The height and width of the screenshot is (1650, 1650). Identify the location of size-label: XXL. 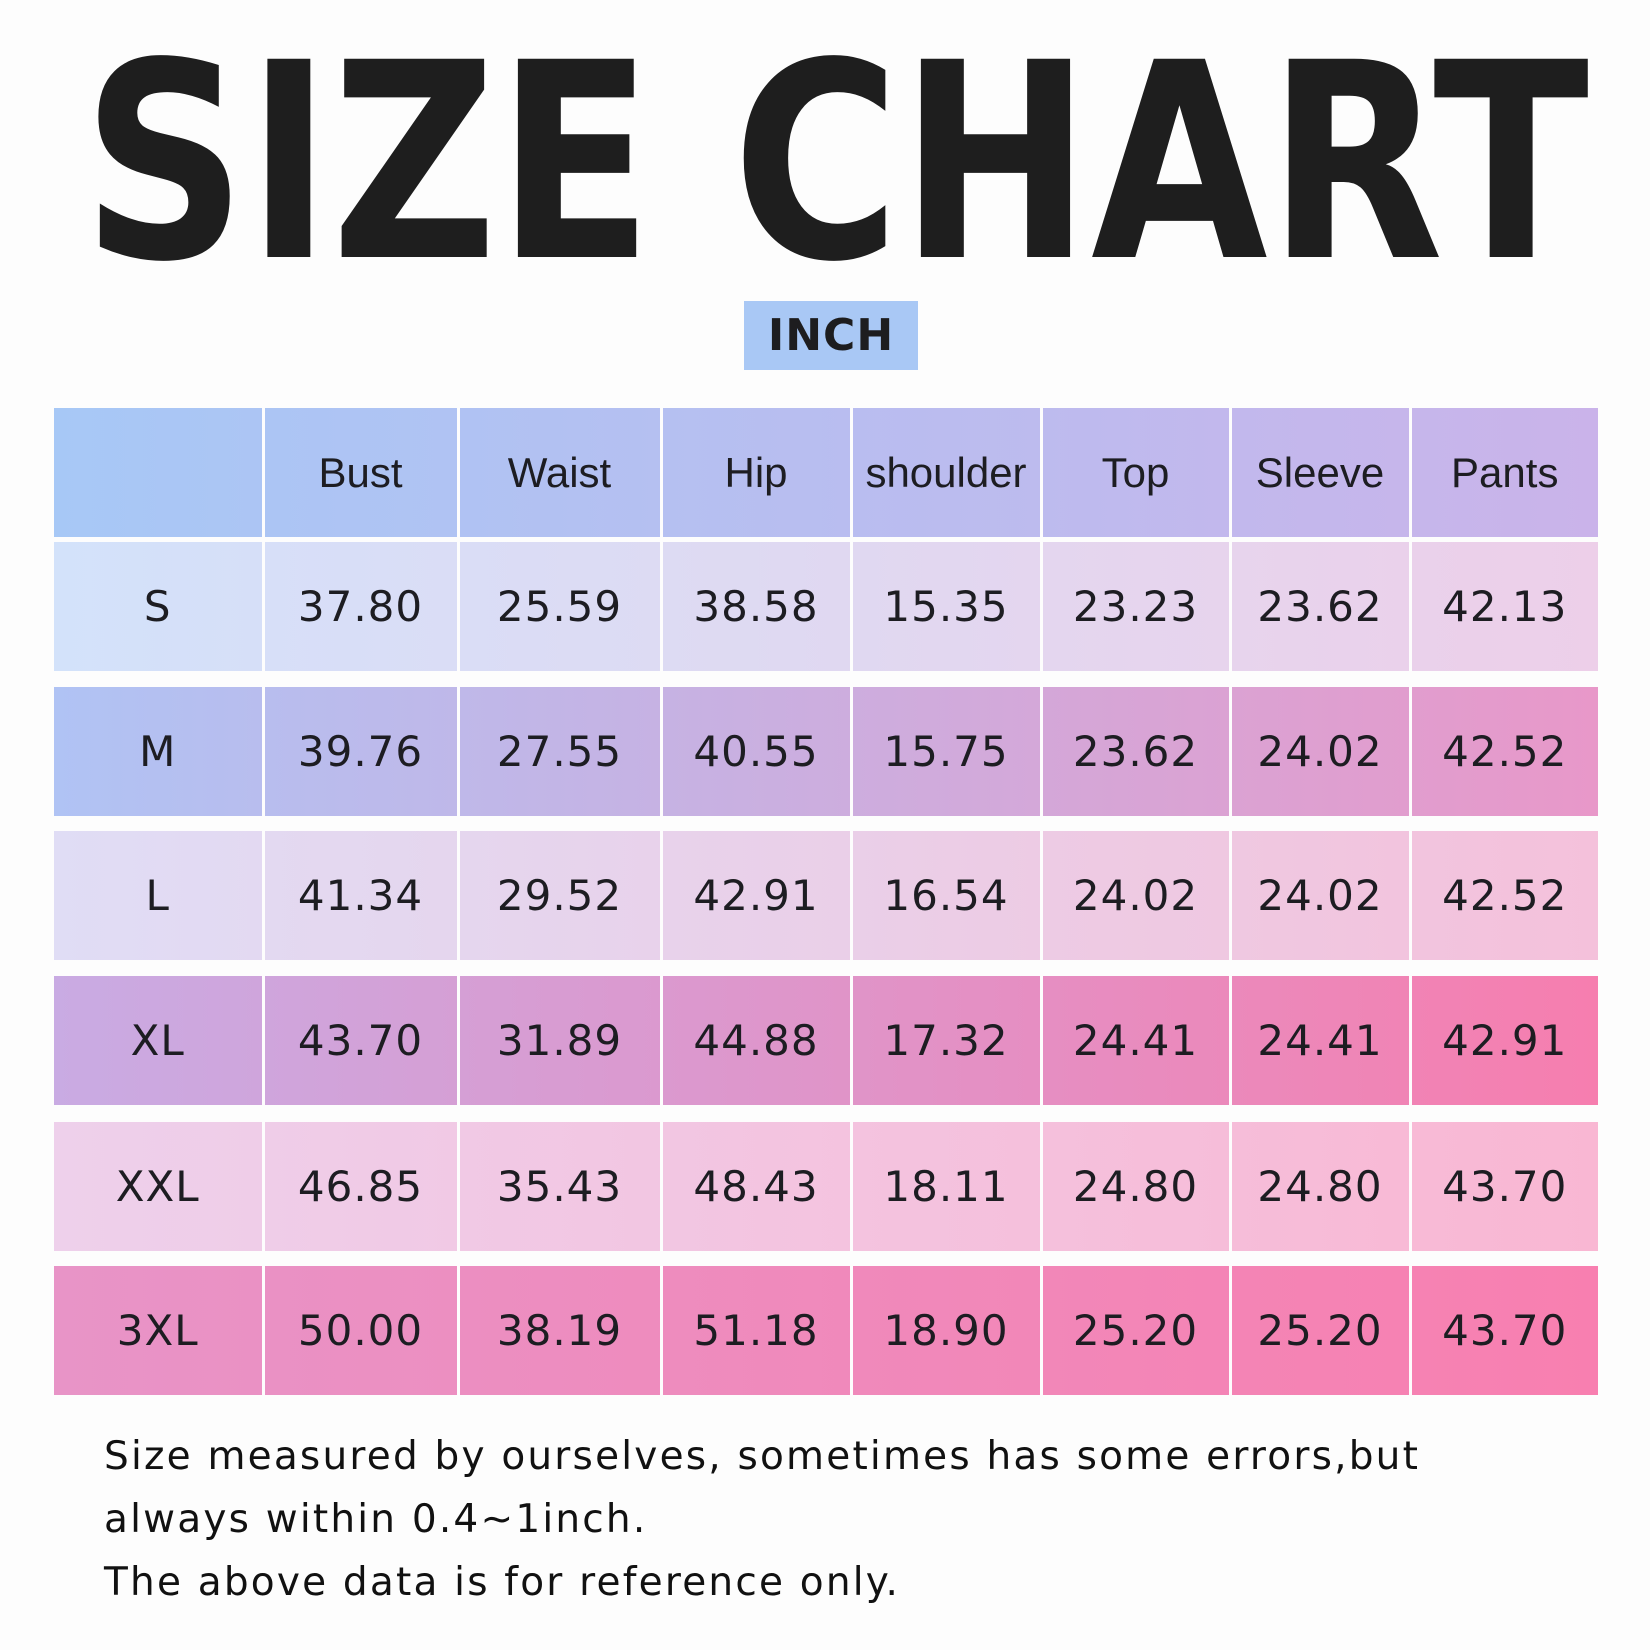
(158, 1186).